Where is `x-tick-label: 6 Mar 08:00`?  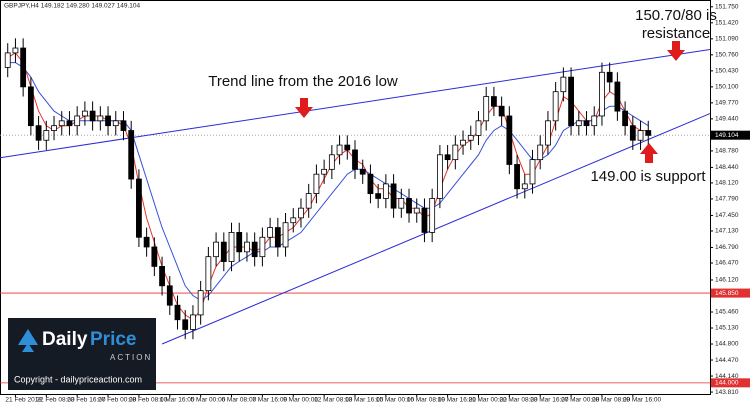
x-tick-label: 6 Mar 08:00 is located at coordinates (239, 400).